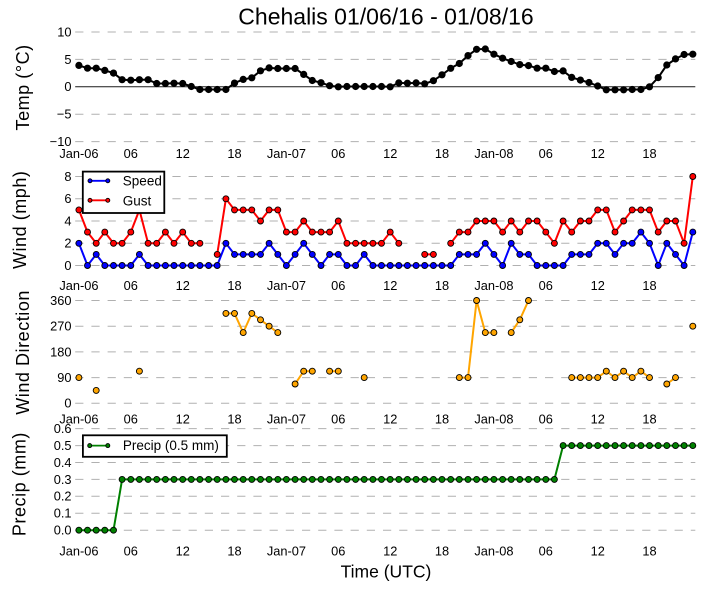 Image resolution: width=705 pixels, height=598 pixels. What do you see at coordinates (63, 530) in the screenshot?
I see `svg-text: 0.0` at bounding box center [63, 530].